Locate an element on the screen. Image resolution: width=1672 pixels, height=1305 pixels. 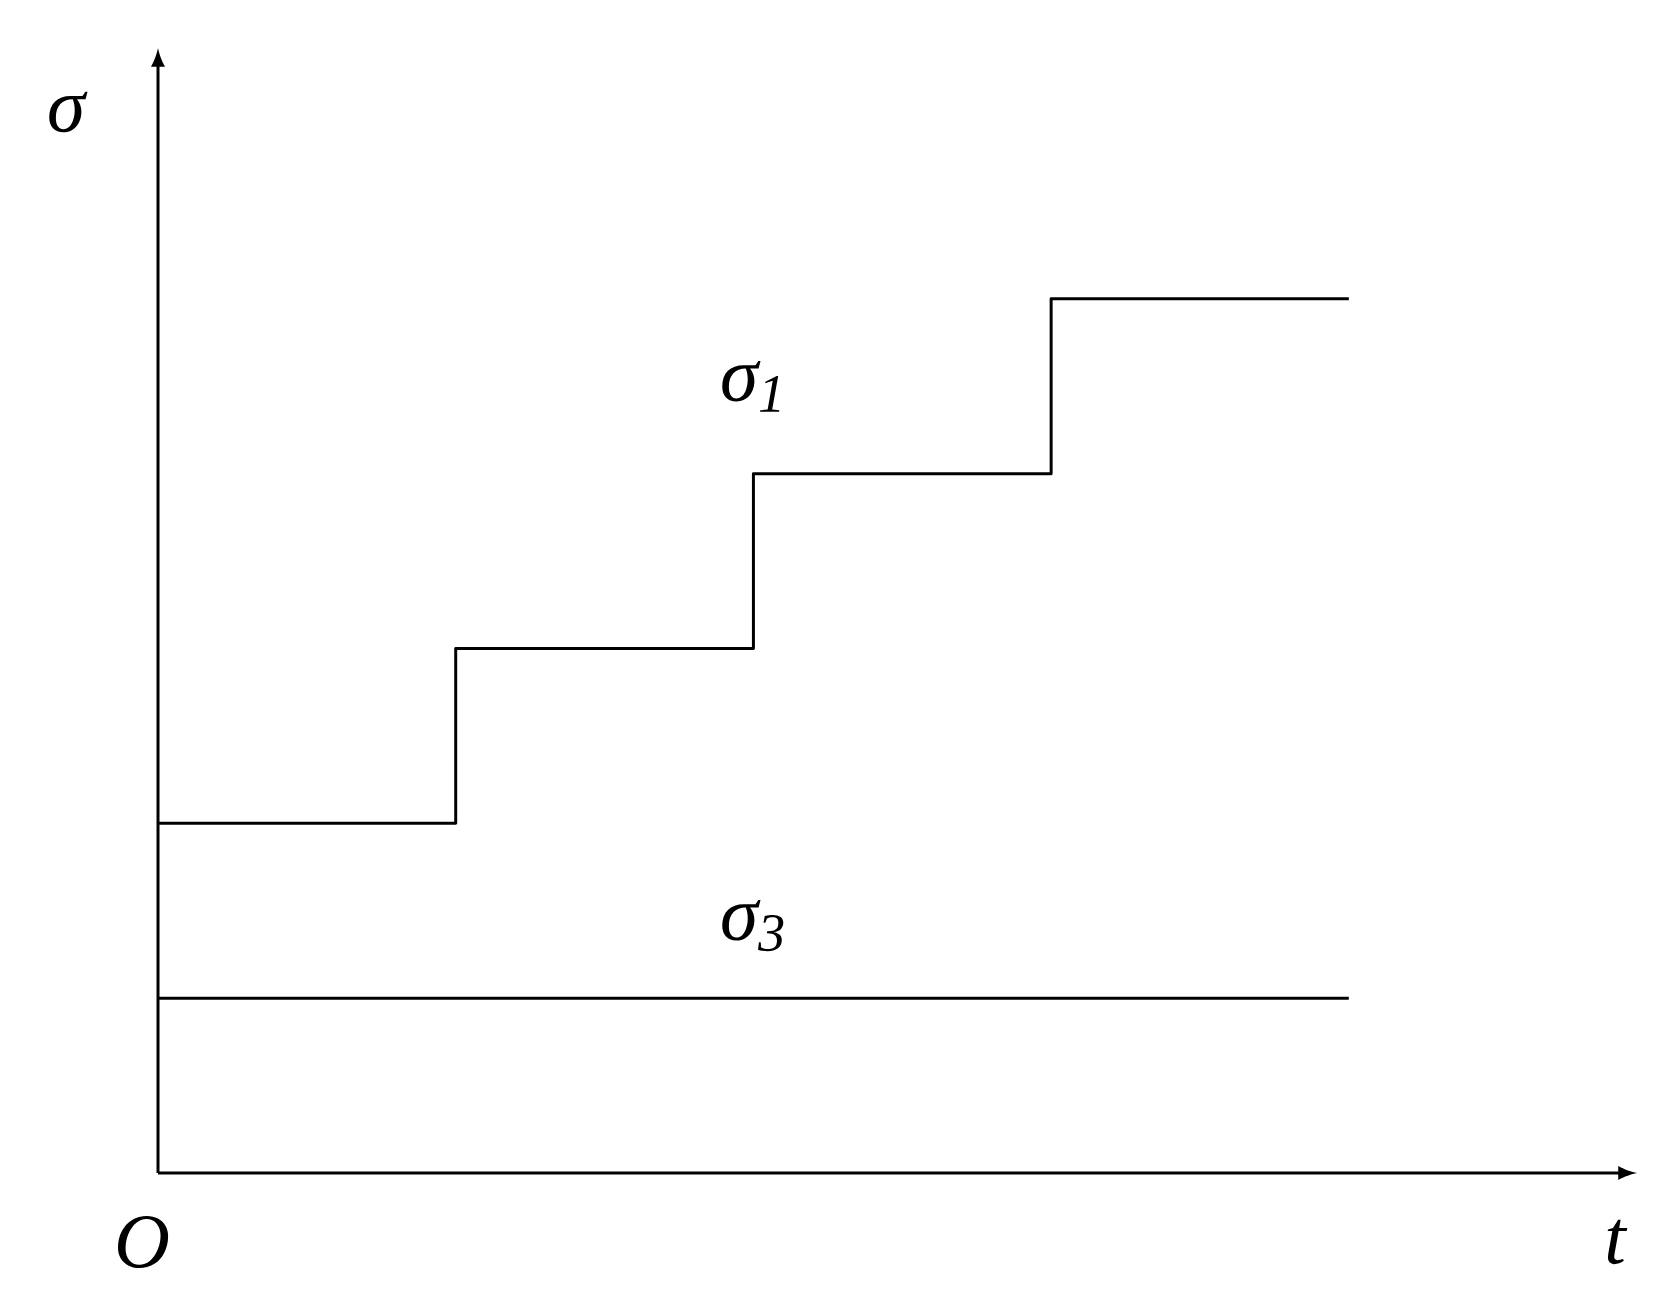
text: O is located at coordinates (143, 1242).